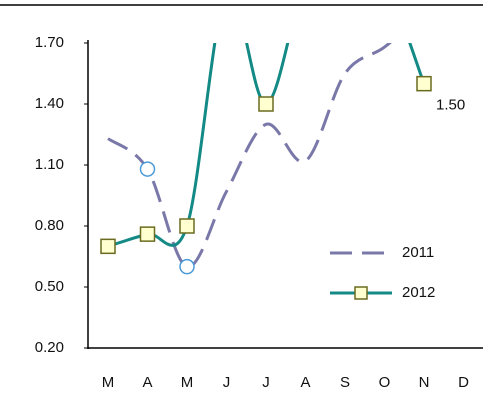  I want to click on x-tick-label: D, so click(463, 382).